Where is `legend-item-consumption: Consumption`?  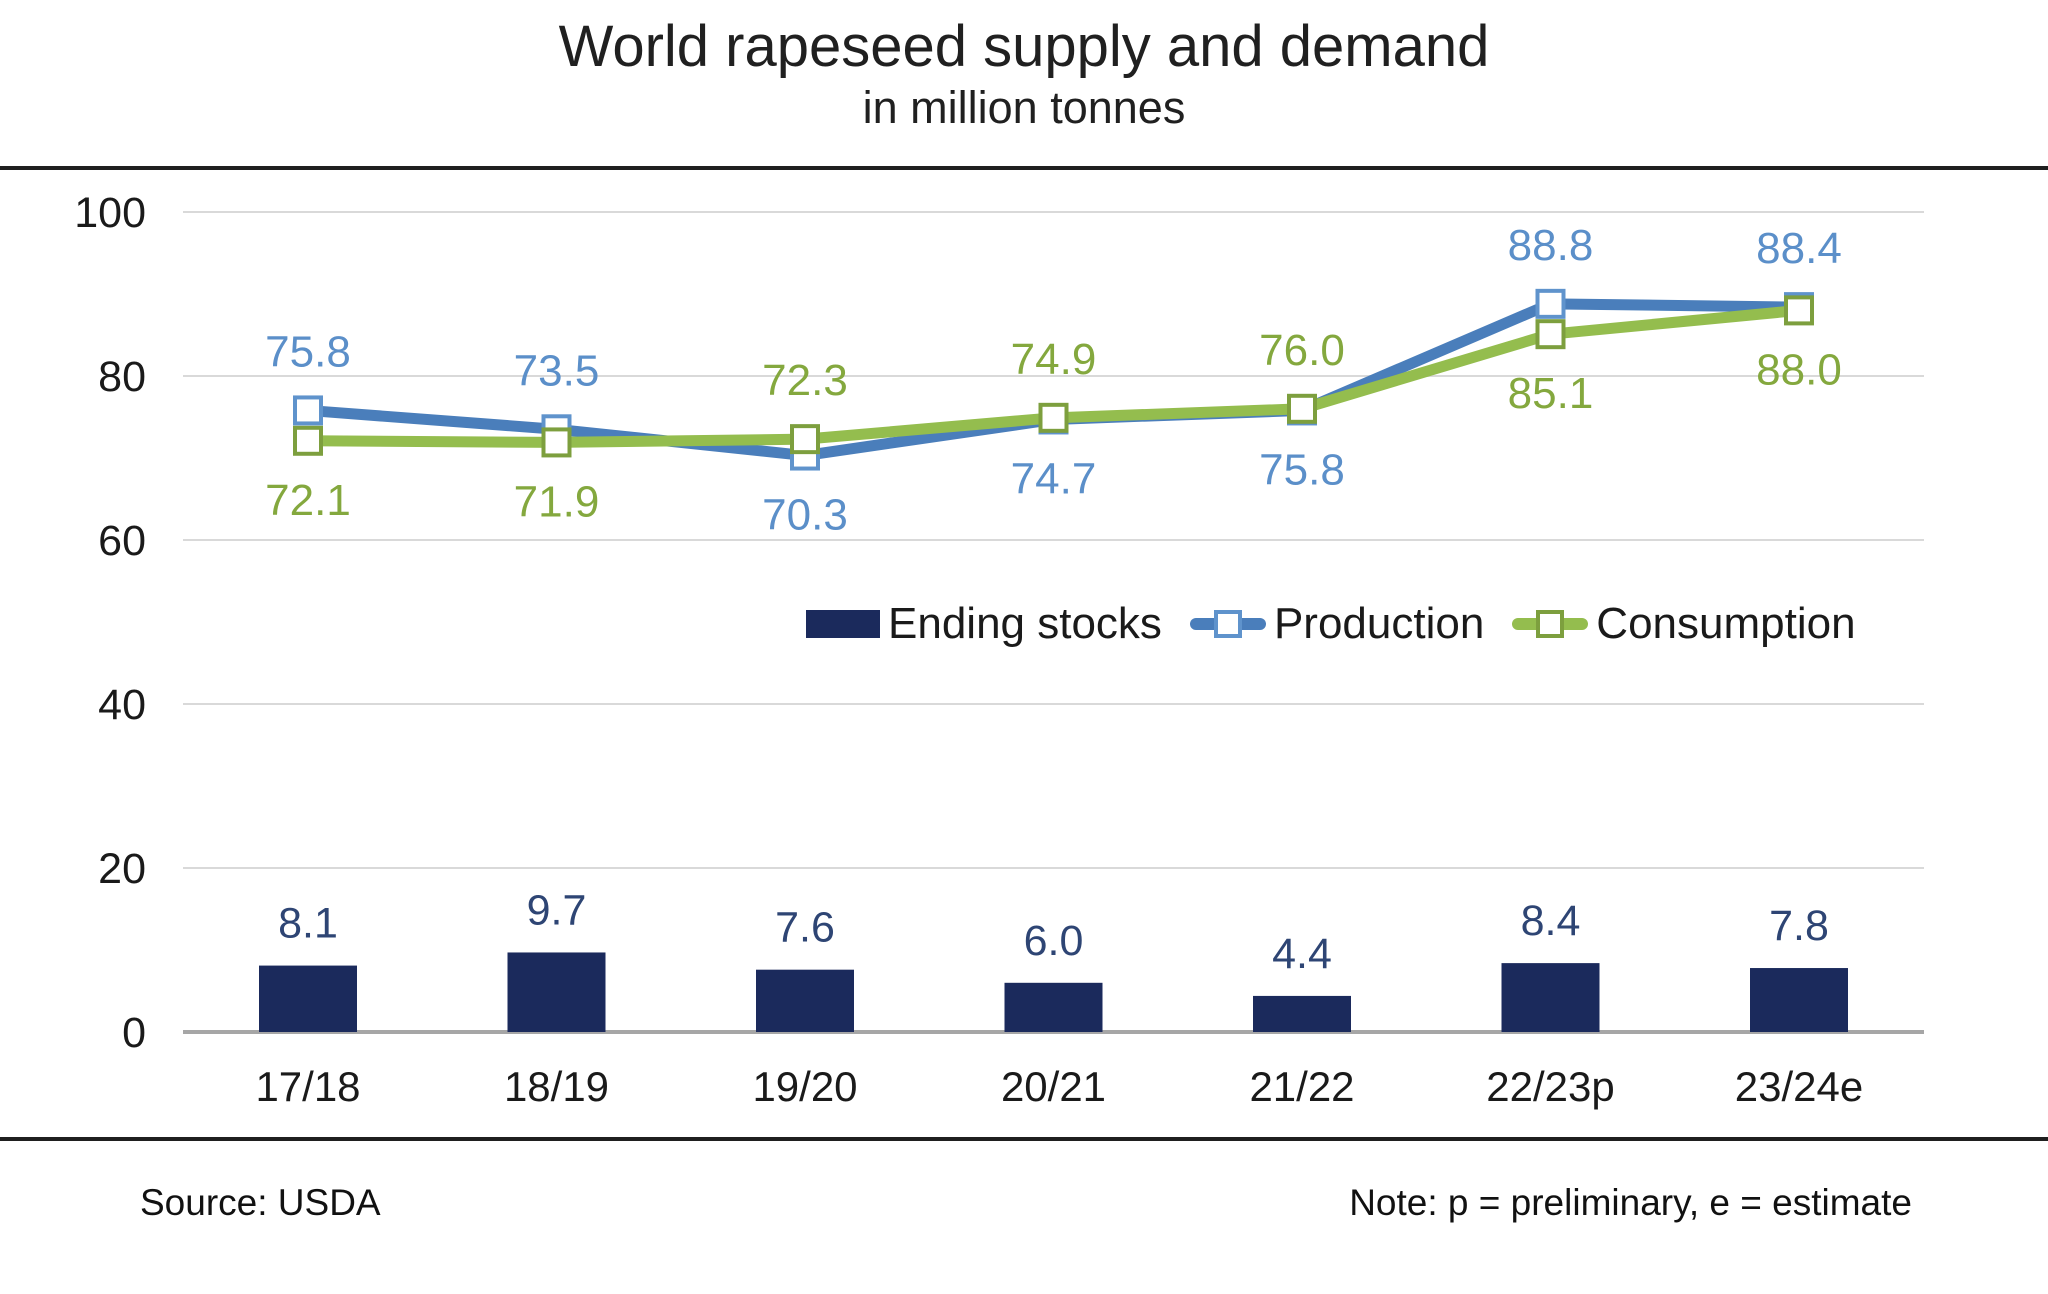 legend-item-consumption: Consumption is located at coordinates (1684, 624).